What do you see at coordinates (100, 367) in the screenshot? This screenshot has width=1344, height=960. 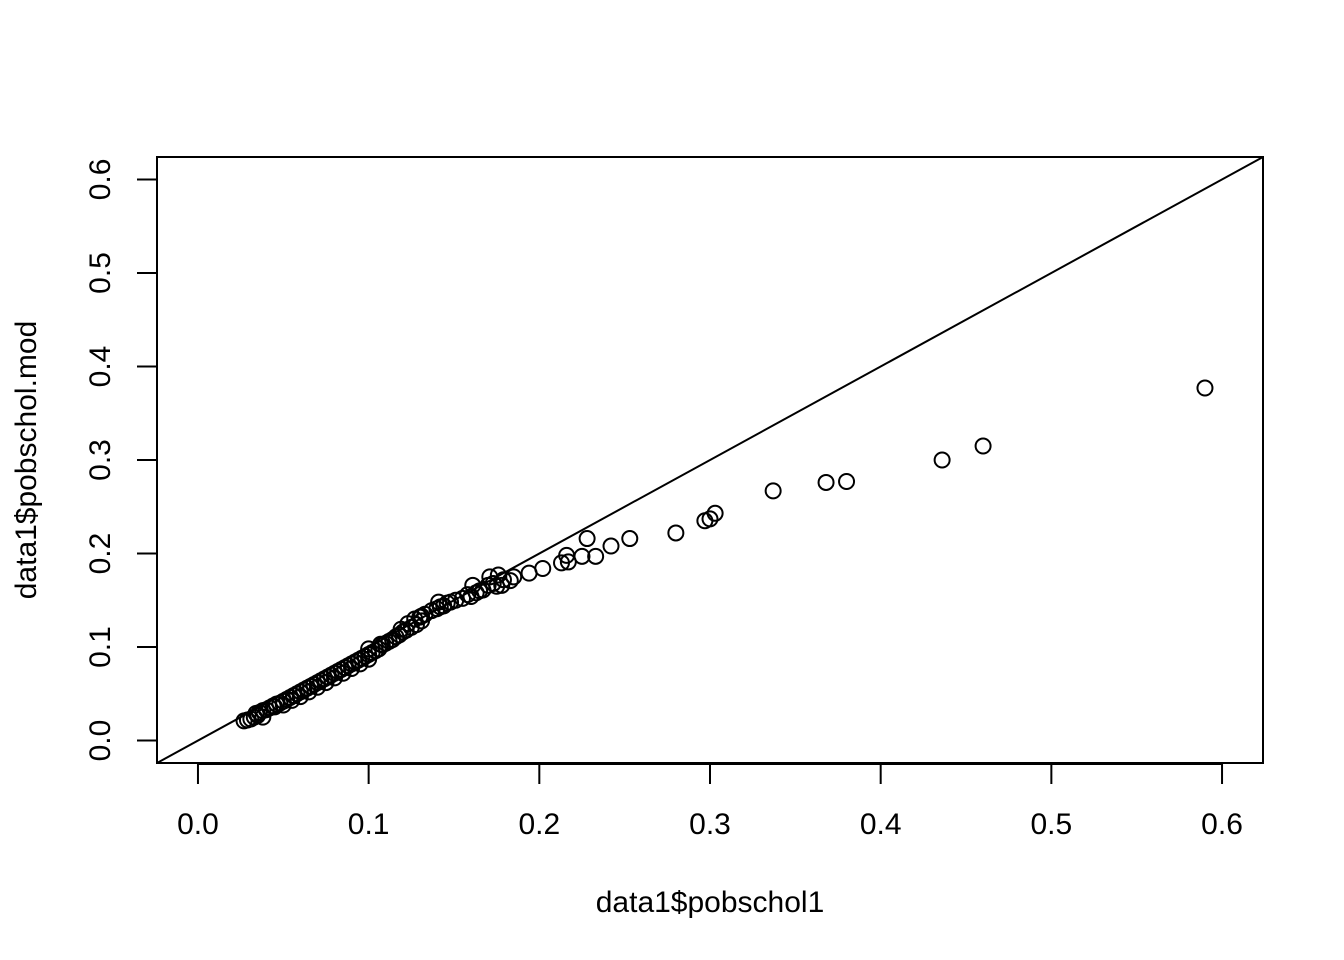 I see `y-tick-label: 0.4` at bounding box center [100, 367].